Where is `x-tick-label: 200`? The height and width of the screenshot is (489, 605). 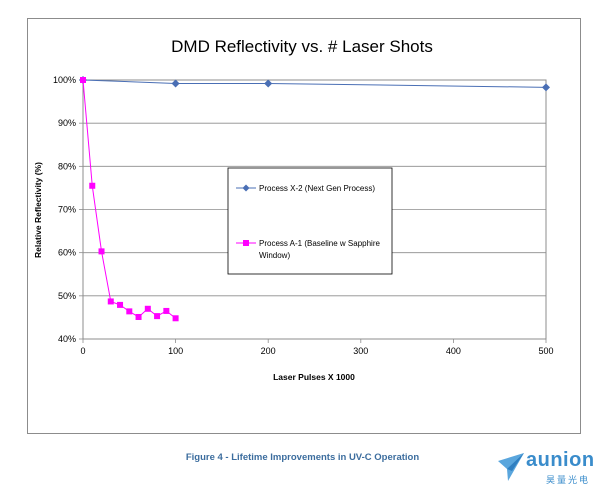
x-tick-label: 200 is located at coordinates (268, 351).